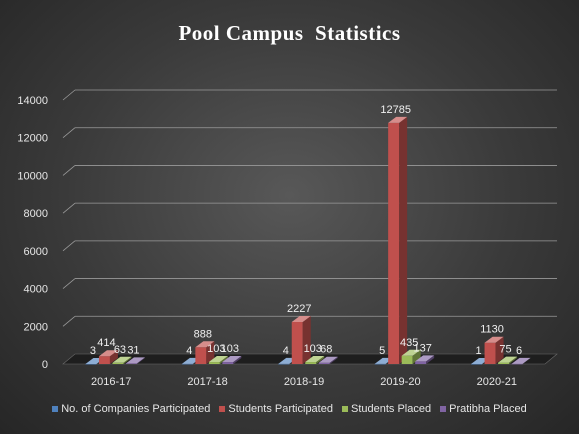  I want to click on x-tick-label: 2020-21, so click(497, 382).